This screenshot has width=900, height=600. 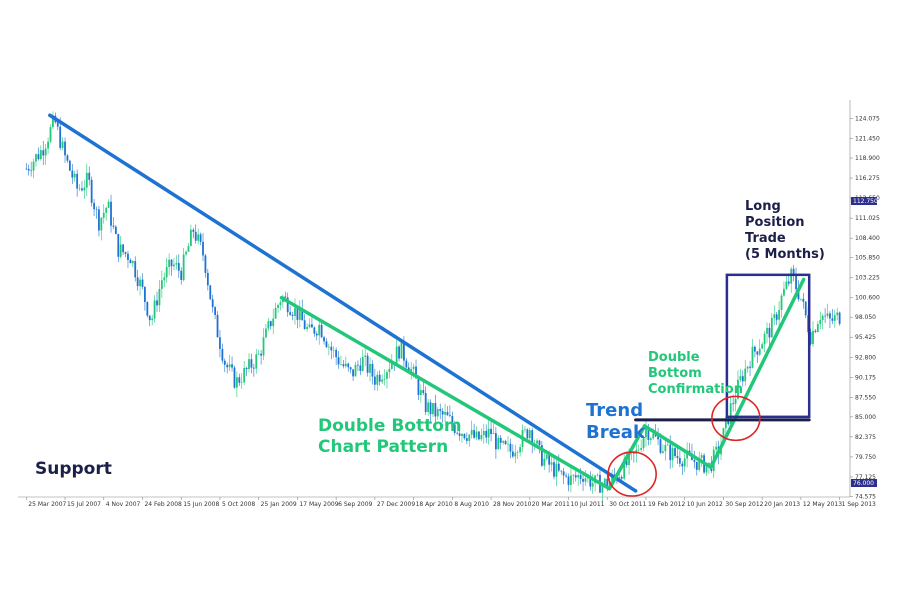 What do you see at coordinates (677, 446) in the screenshot?
I see `pattern-down-leg` at bounding box center [677, 446].